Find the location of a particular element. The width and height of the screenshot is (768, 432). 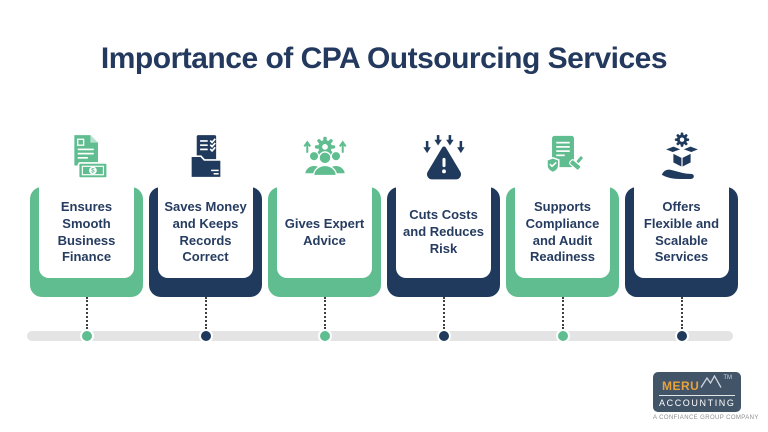

card-inner: Supports Compliance and Audit Readiness is located at coordinates (562, 232).